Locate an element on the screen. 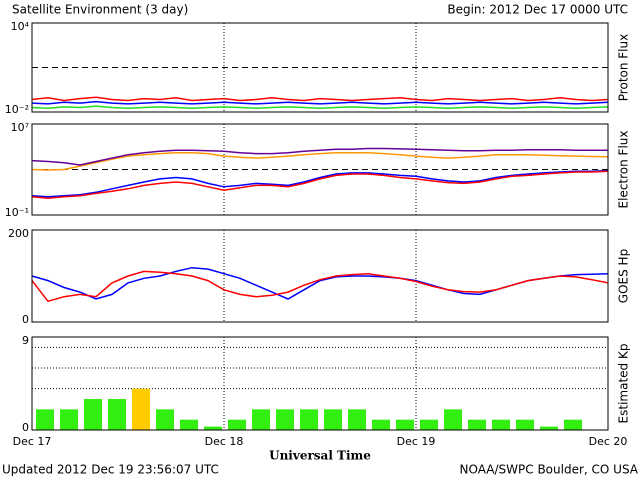 The image size is (640, 480). y-tick-label: 9 is located at coordinates (25, 340).